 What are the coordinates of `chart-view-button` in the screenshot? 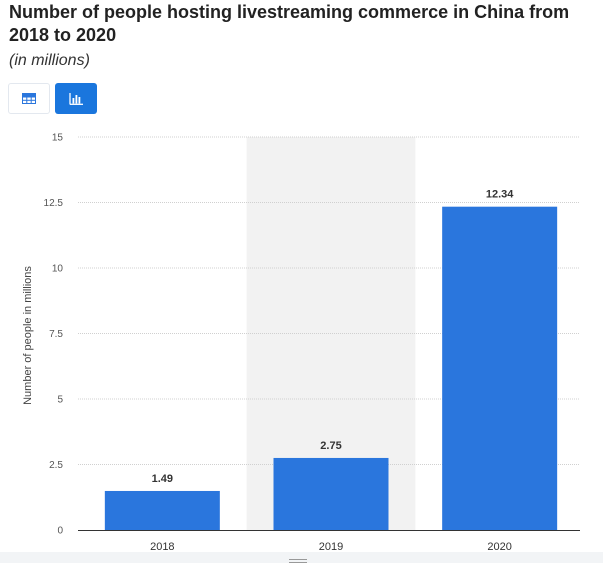 It's located at (76, 98).